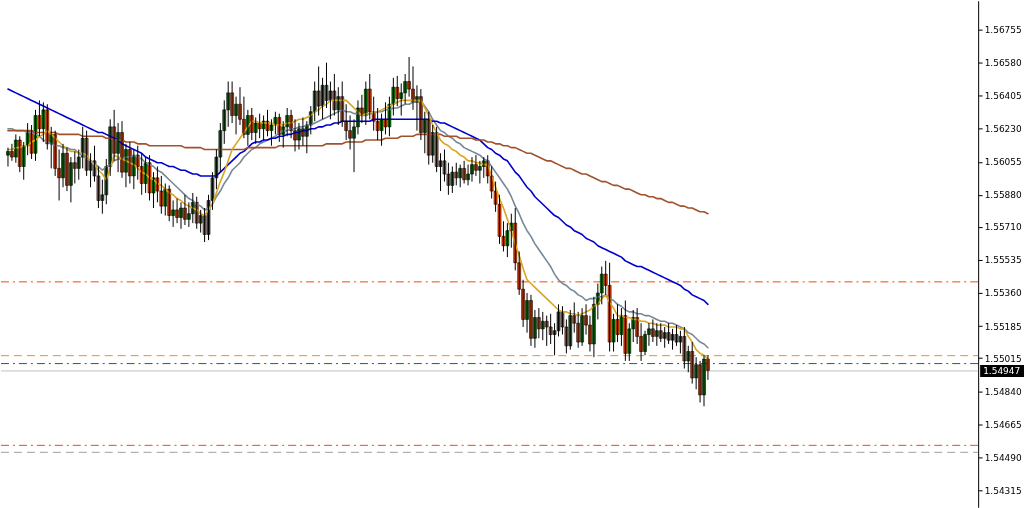  Describe the element at coordinates (1003, 358) in the screenshot. I see `y-tick-label: 1.55015` at that location.